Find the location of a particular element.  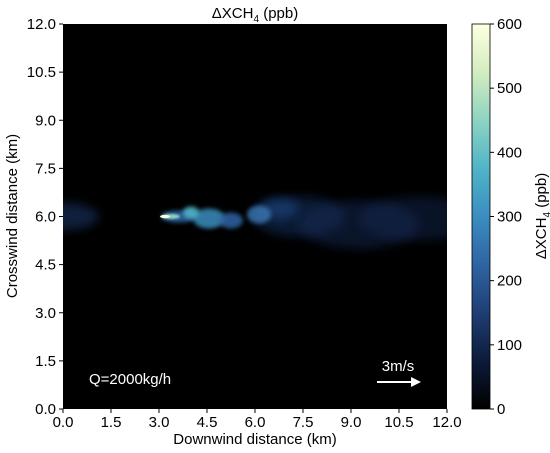

colorbar-tick-label: 600 is located at coordinates (509, 24).